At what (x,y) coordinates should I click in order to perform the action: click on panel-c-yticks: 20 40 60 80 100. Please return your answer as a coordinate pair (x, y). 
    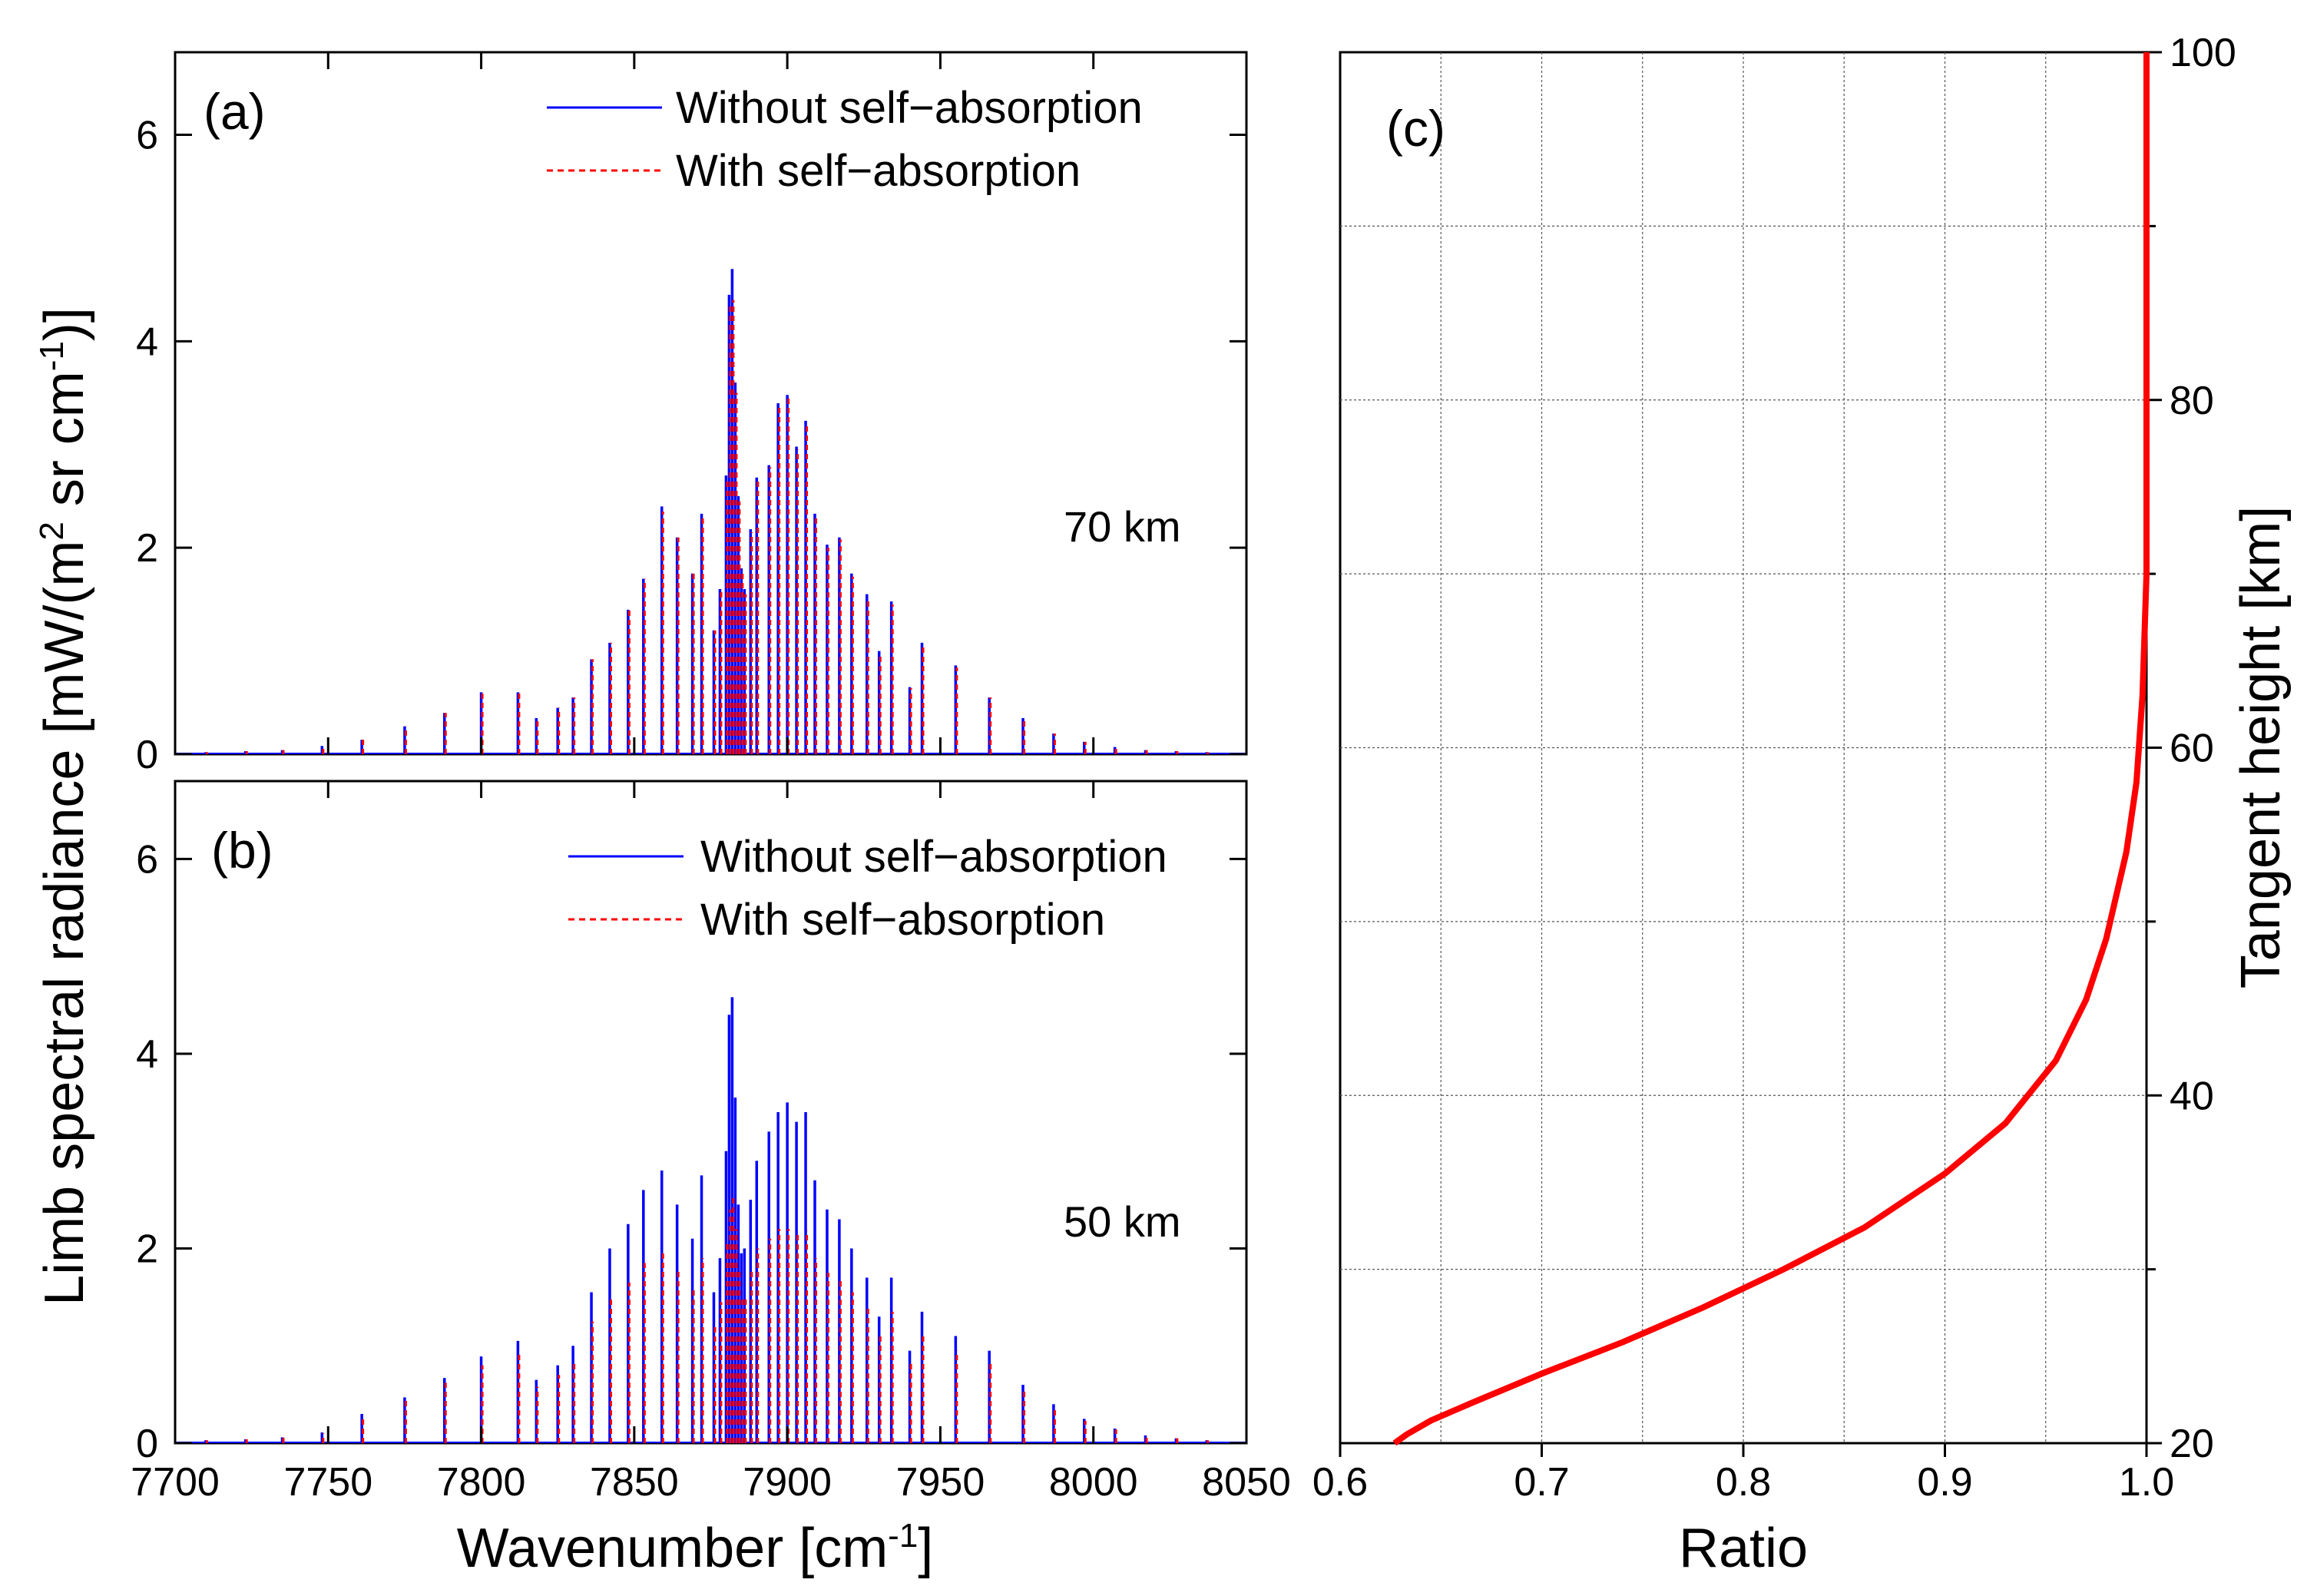
    Looking at the image, I should click on (2191, 748).